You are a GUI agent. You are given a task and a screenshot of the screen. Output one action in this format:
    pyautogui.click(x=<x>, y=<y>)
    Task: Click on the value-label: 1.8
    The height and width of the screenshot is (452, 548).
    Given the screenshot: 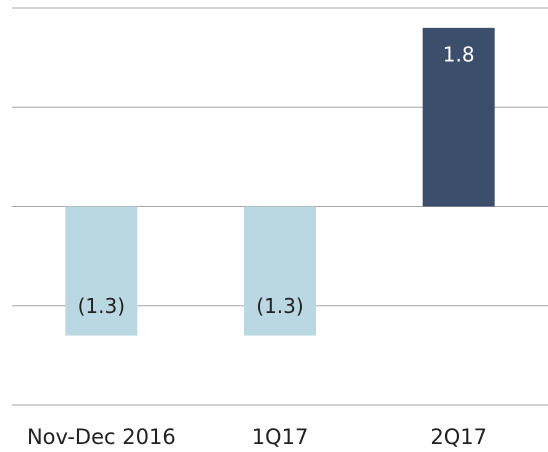 What is the action you would take?
    pyautogui.click(x=459, y=54)
    